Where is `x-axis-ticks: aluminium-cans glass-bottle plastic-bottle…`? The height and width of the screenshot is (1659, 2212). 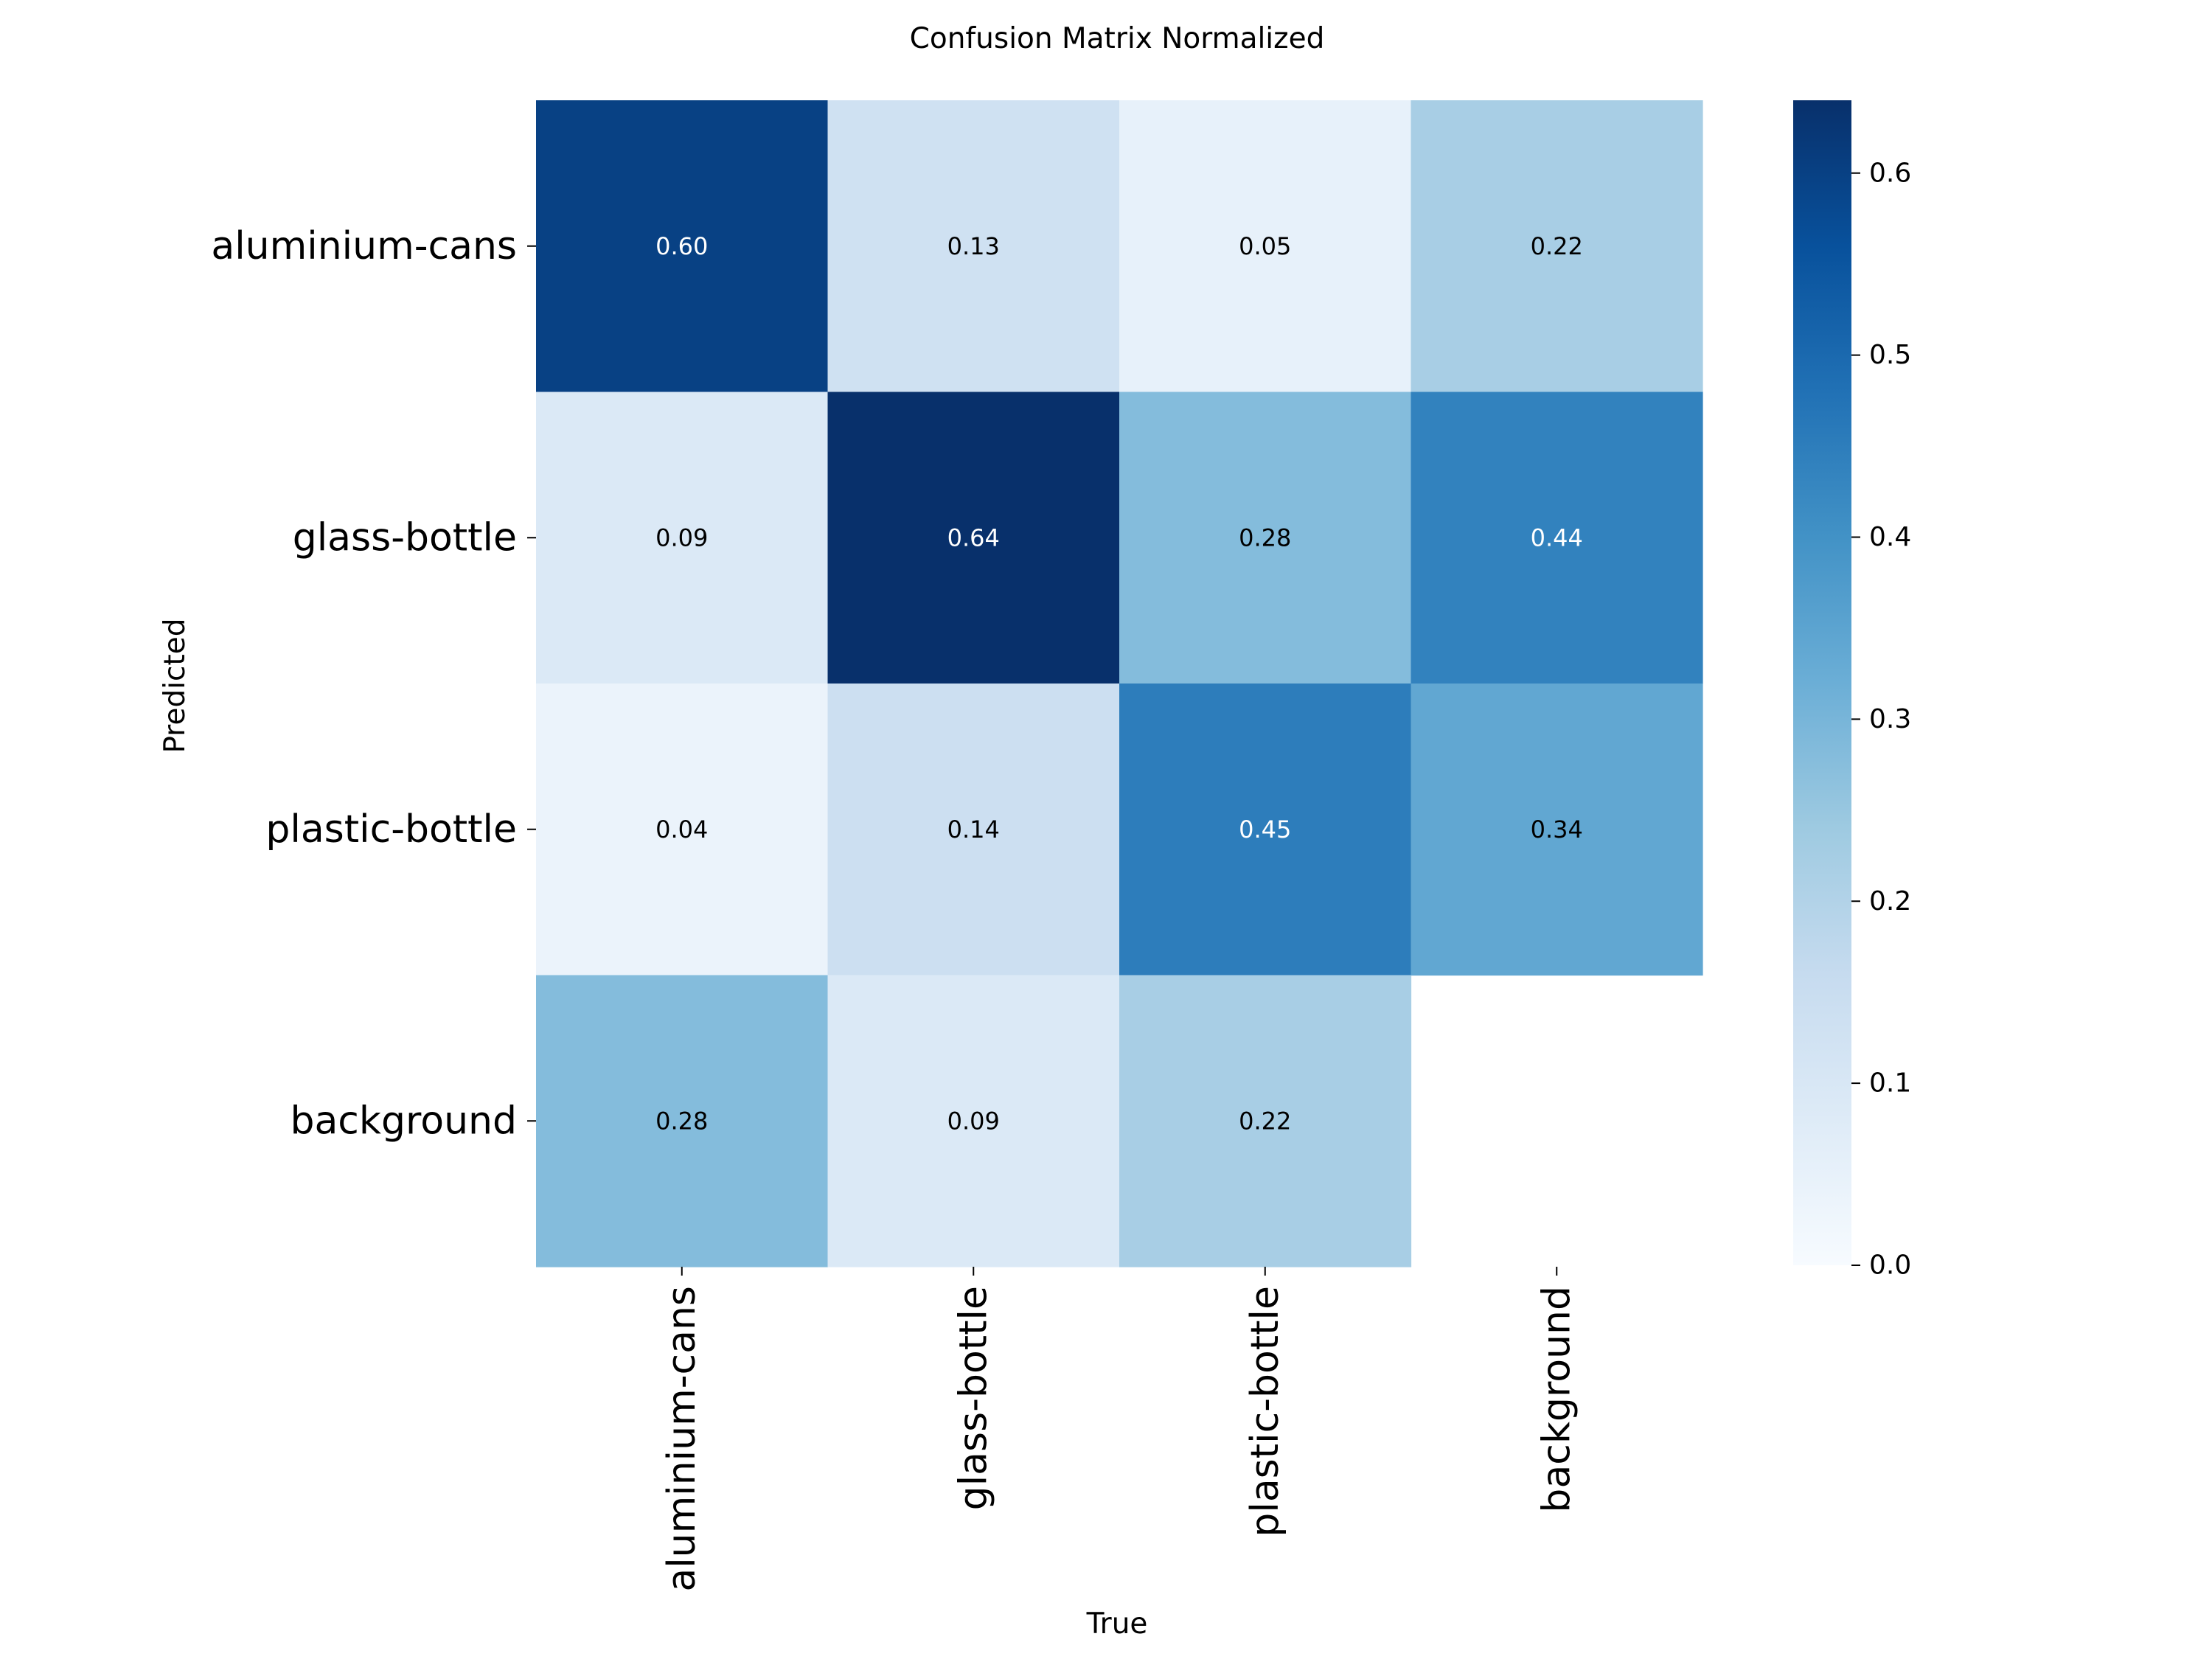
x-axis-ticks: aluminium-cans glass-bottle plastic-bottle… is located at coordinates (1119, 1429).